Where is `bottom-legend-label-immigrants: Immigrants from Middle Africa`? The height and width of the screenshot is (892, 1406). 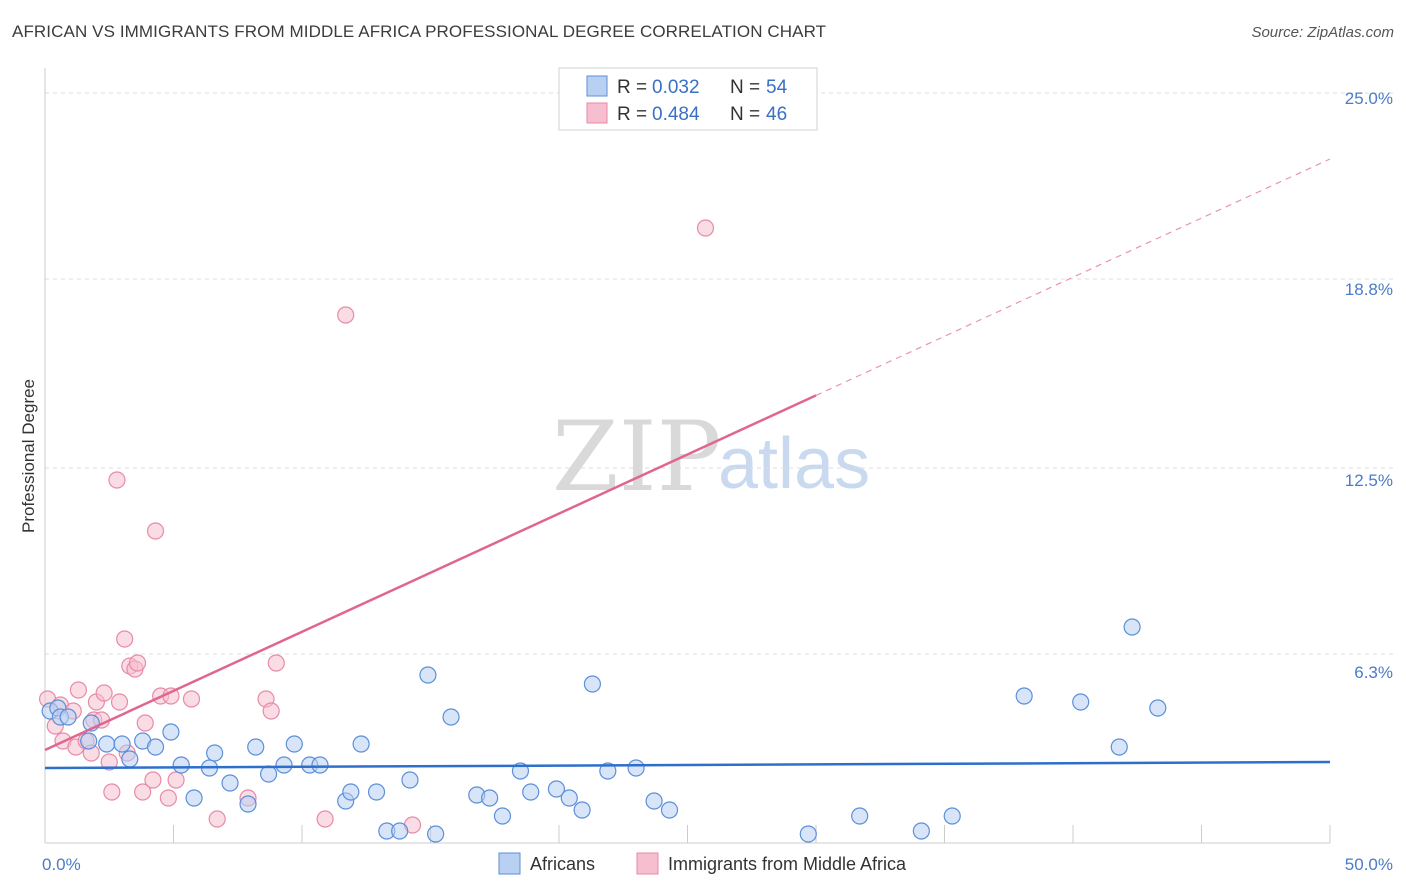 bottom-legend-label-immigrants: Immigrants from Middle Africa is located at coordinates (787, 864).